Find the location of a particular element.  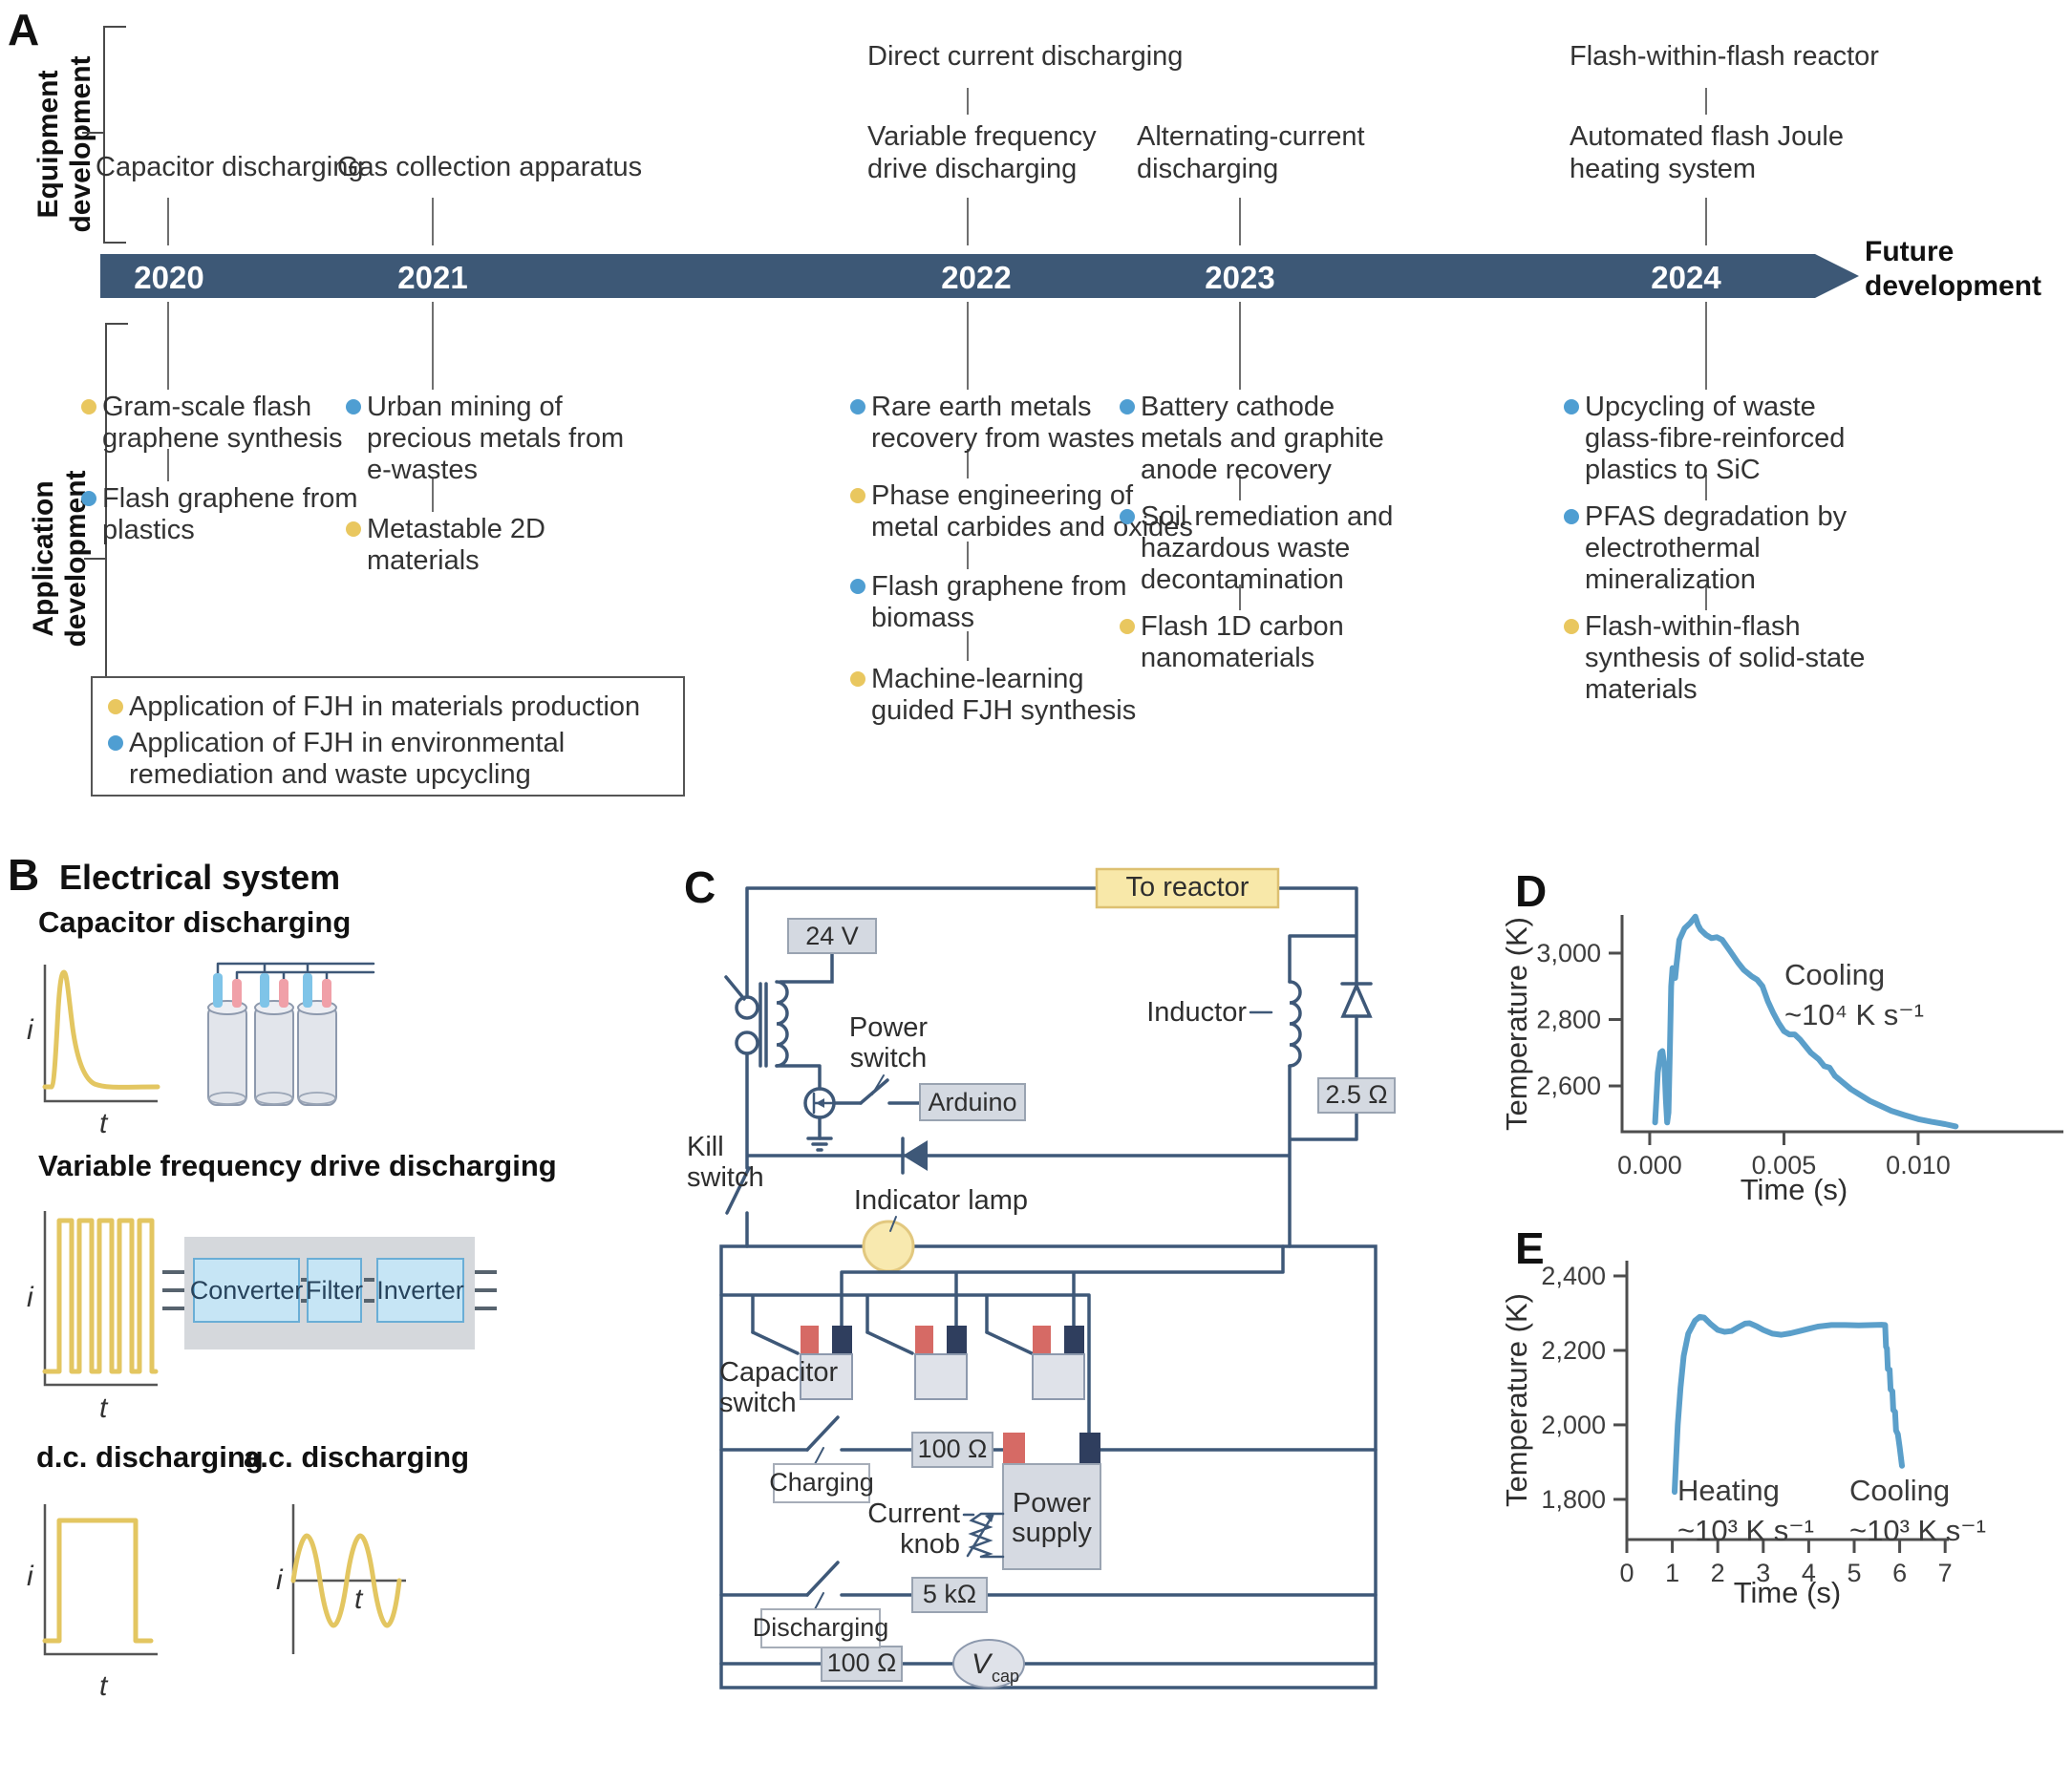

event-line: plastics to SiC is located at coordinates (1673, 470).